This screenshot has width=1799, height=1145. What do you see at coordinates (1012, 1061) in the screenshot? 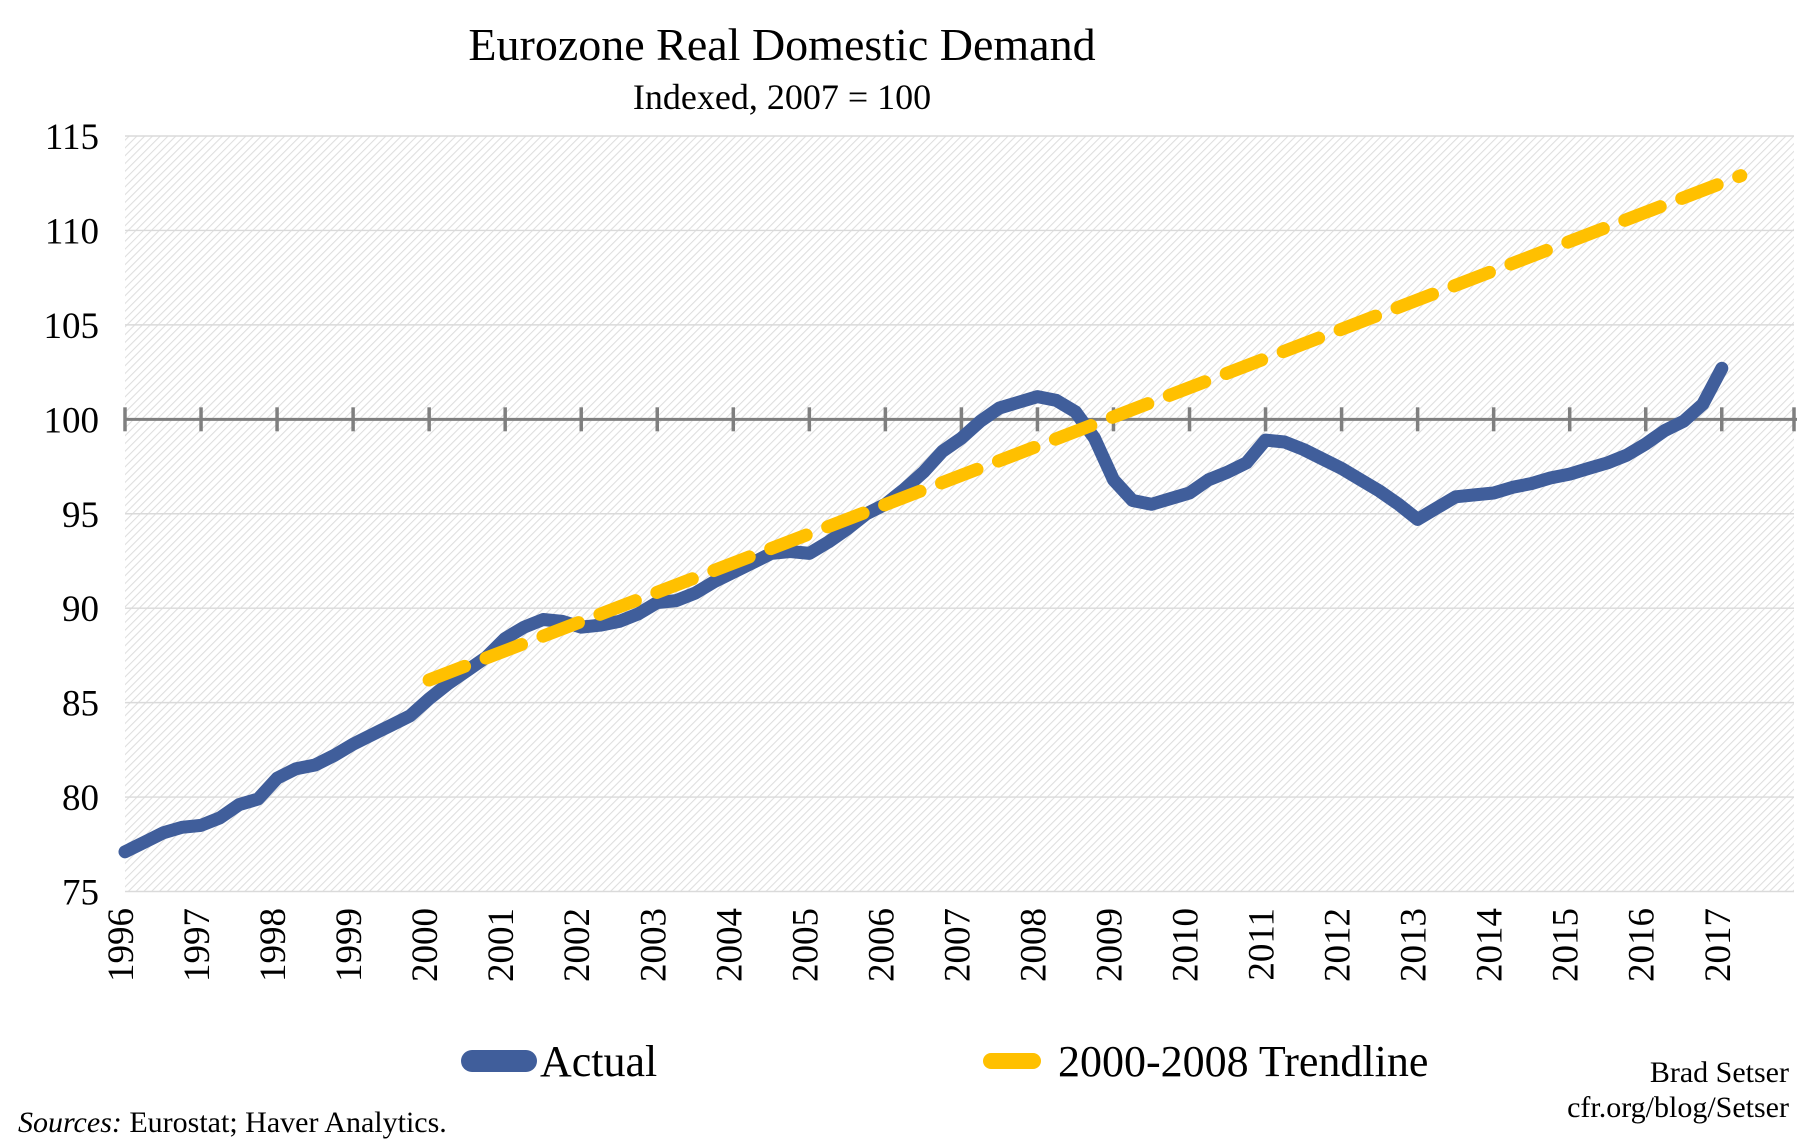
I see `trendline-series-marker` at bounding box center [1012, 1061].